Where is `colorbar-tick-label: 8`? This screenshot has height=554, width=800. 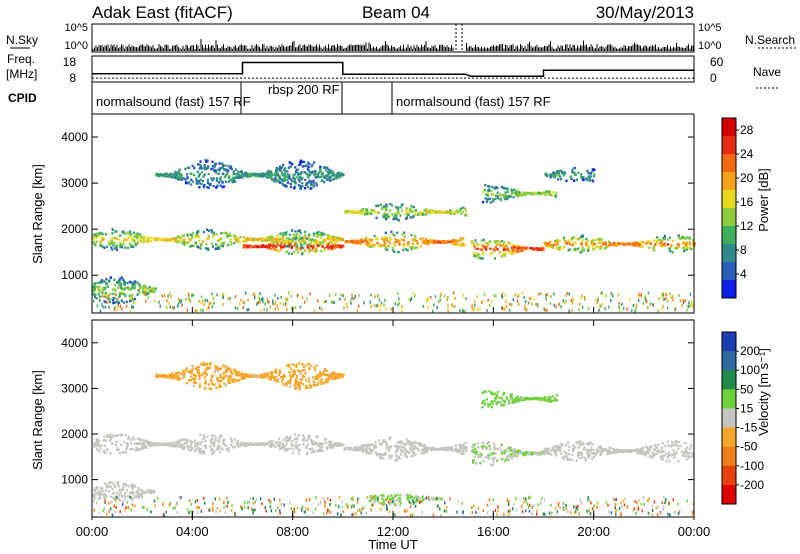 colorbar-tick-label: 8 is located at coordinates (743, 250).